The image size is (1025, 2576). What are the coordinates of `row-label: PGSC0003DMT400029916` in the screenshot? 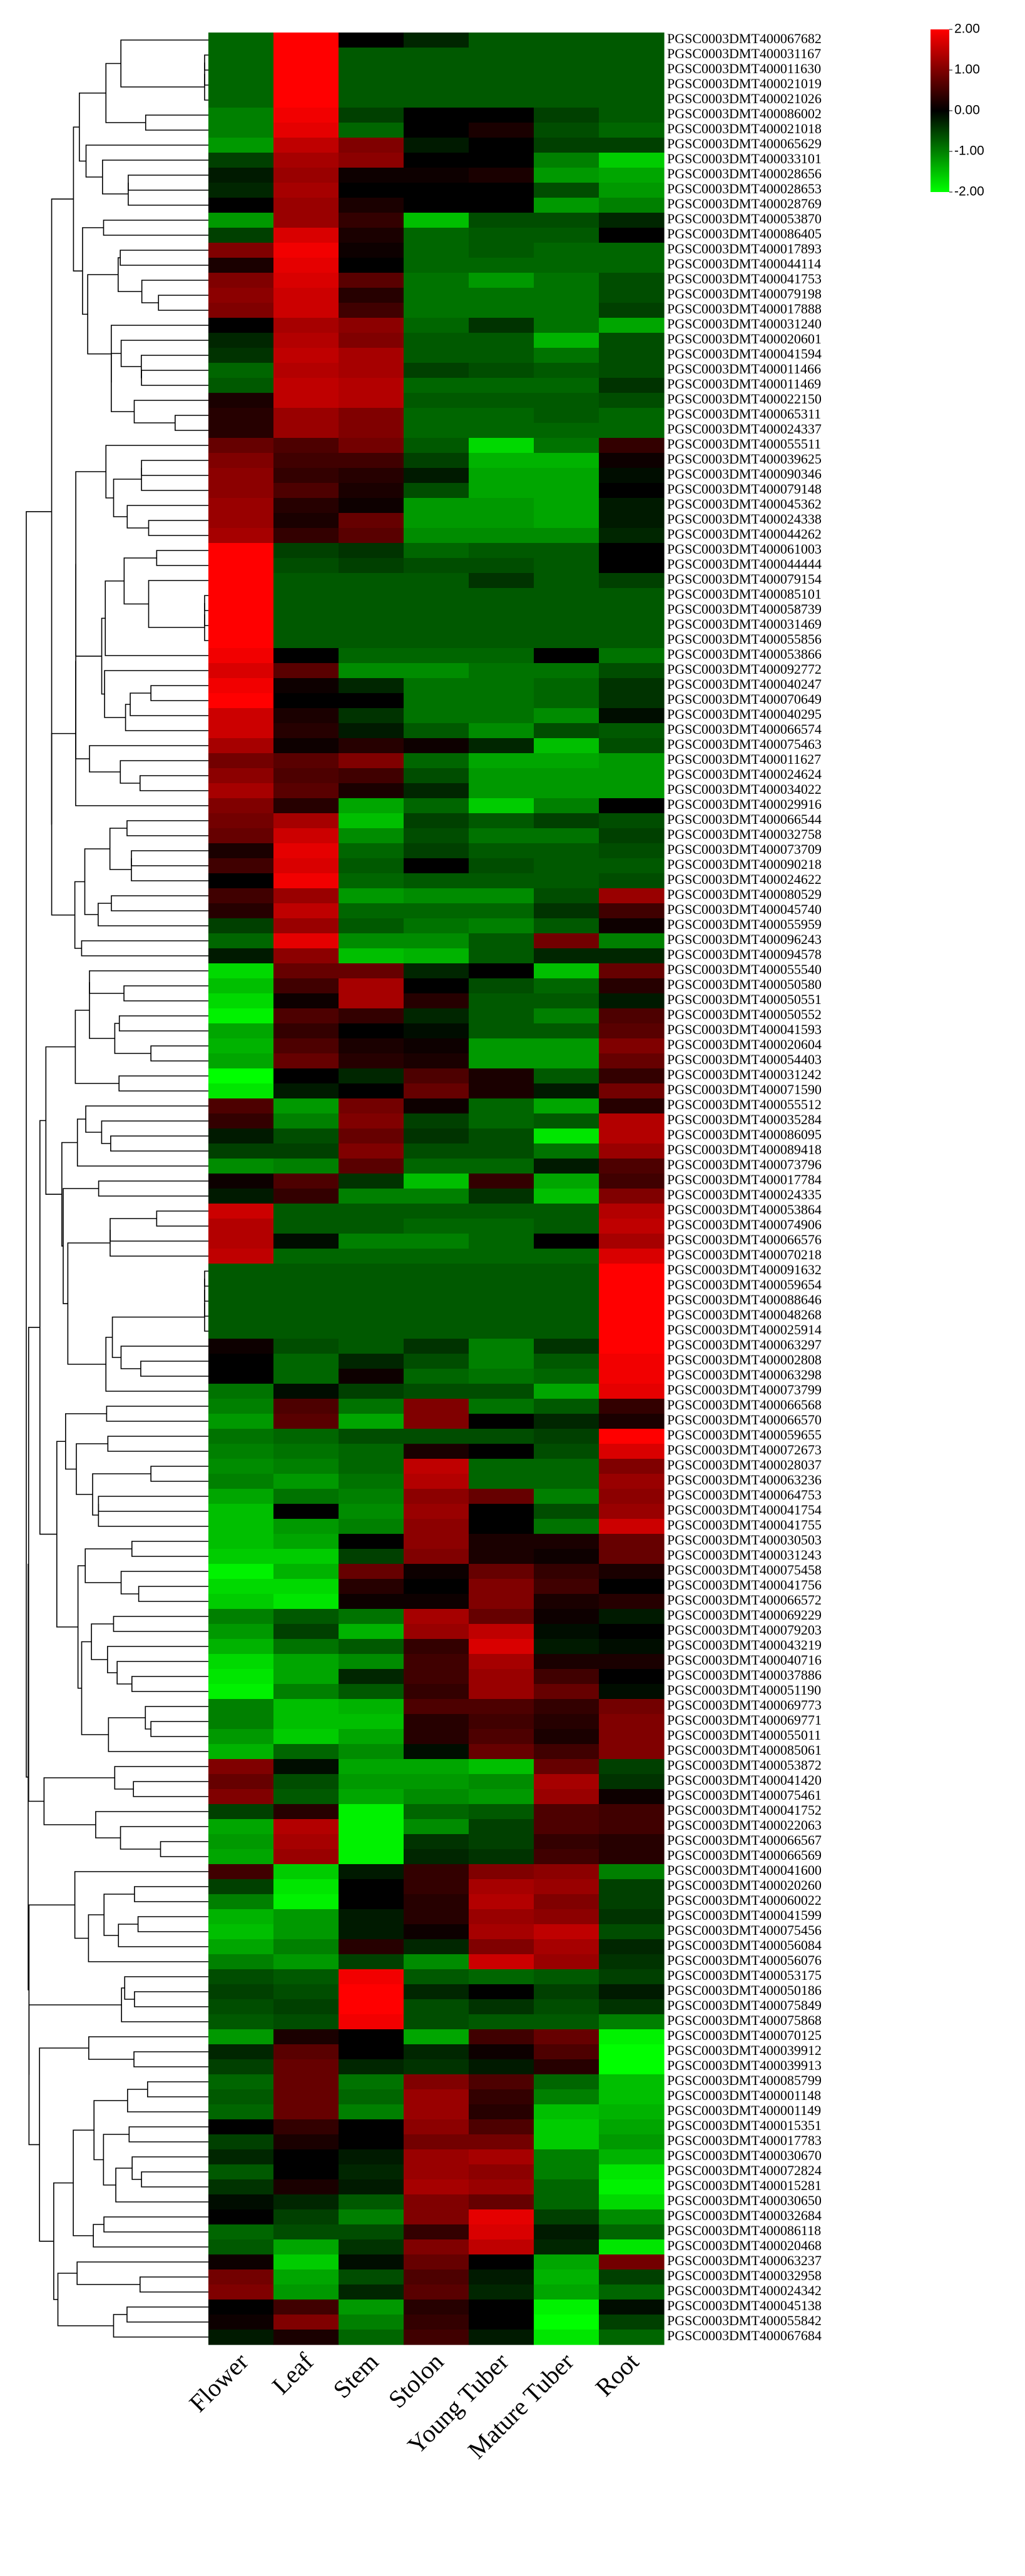 It's located at (744, 804).